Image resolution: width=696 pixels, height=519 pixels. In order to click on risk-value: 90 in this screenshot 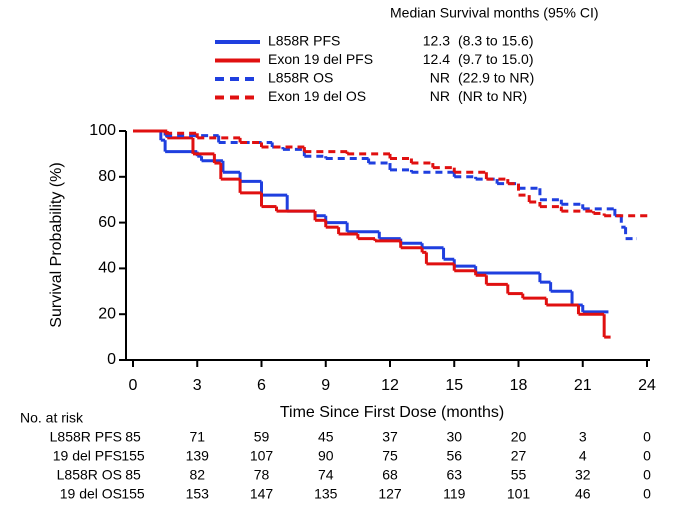, I will do `click(326, 456)`.